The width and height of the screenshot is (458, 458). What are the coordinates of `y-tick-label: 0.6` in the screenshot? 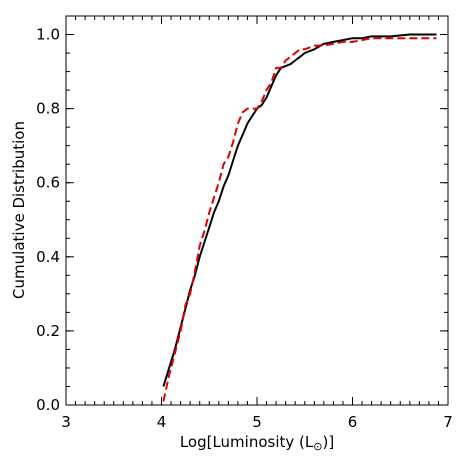 It's located at (48, 183).